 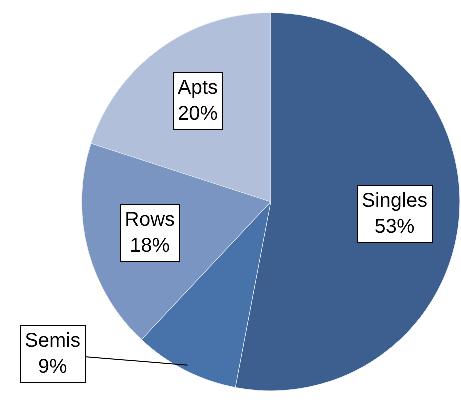 What do you see at coordinates (53, 367) in the screenshot?
I see `data-label: 9%` at bounding box center [53, 367].